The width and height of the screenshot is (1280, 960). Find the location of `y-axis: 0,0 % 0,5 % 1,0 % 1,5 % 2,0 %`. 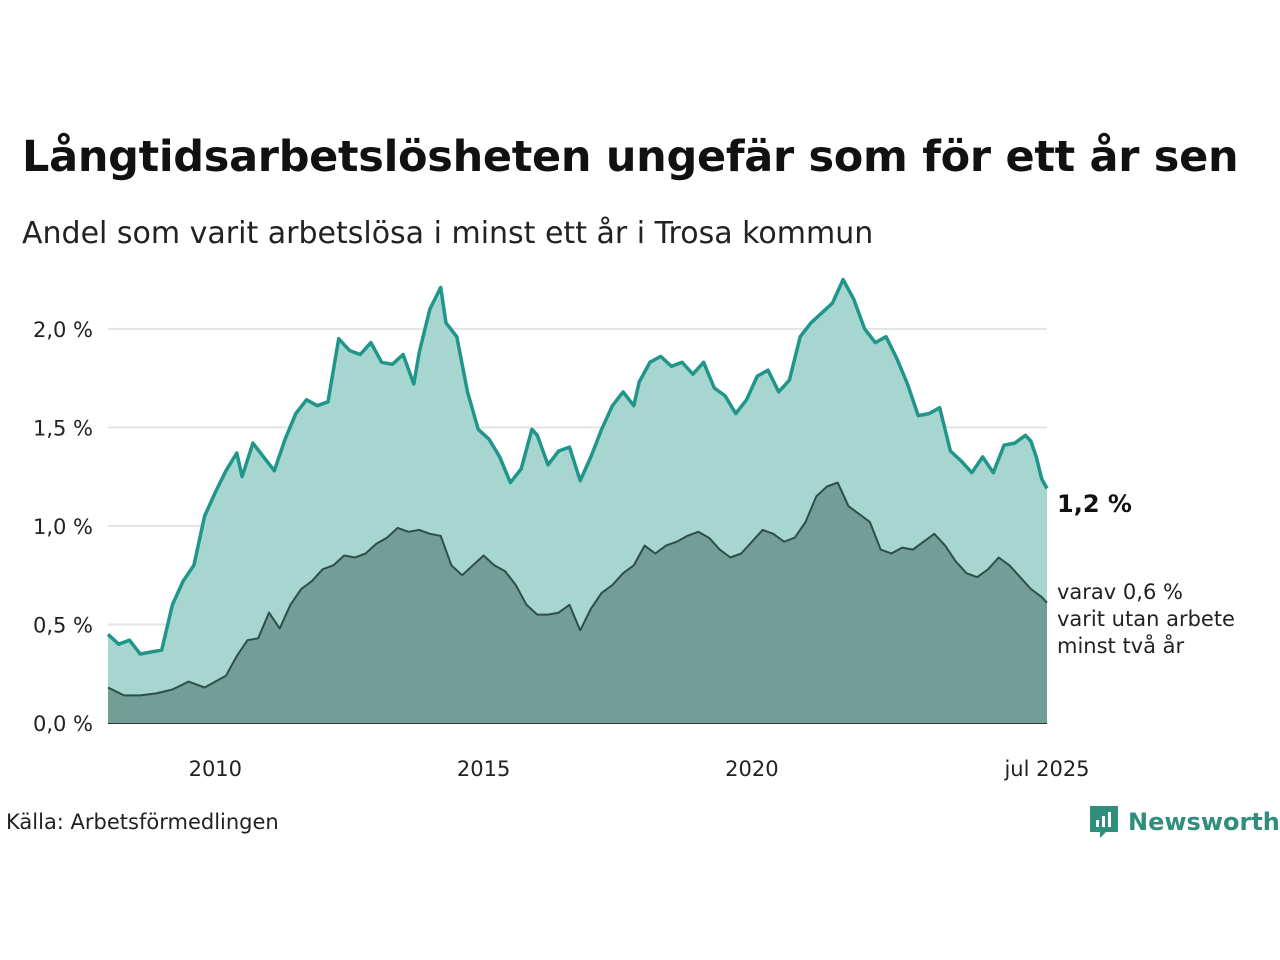

y-axis: 0,0 % 0,5 % 1,0 % 1,5 % 2,0 % is located at coordinates (63, 527).